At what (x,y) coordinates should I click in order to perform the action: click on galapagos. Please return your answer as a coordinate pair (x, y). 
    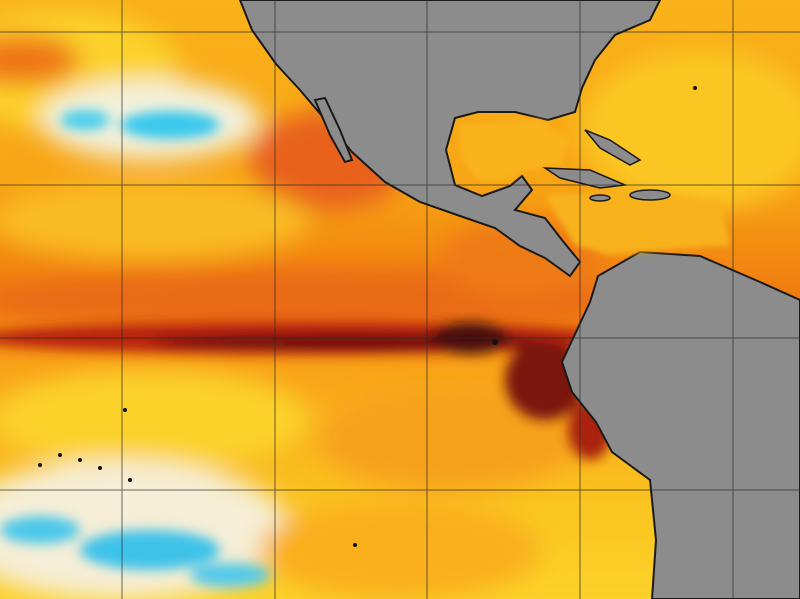
    Looking at the image, I should click on (495, 342).